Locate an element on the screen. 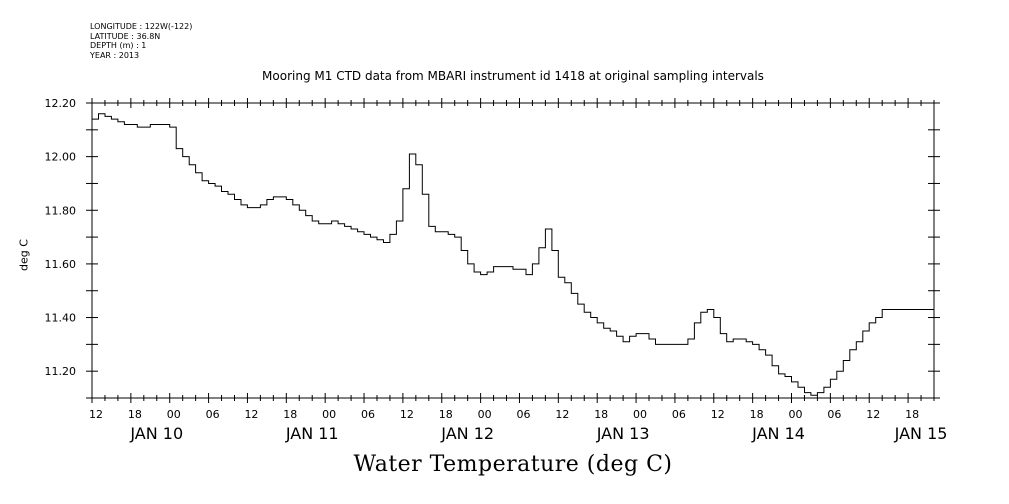 This screenshot has height=504, width=1009. y-tick-label: 11.80 is located at coordinates (61, 210).